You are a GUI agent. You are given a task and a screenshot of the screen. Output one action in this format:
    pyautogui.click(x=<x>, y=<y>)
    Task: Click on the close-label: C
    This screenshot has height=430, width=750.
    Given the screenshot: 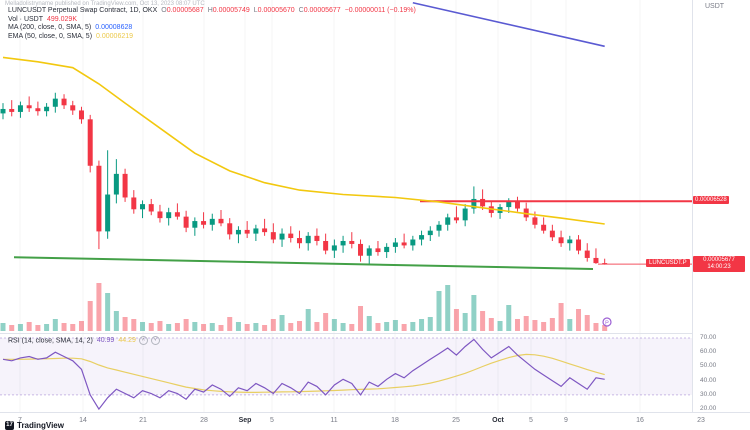 What is the action you would take?
    pyautogui.click(x=301, y=10)
    